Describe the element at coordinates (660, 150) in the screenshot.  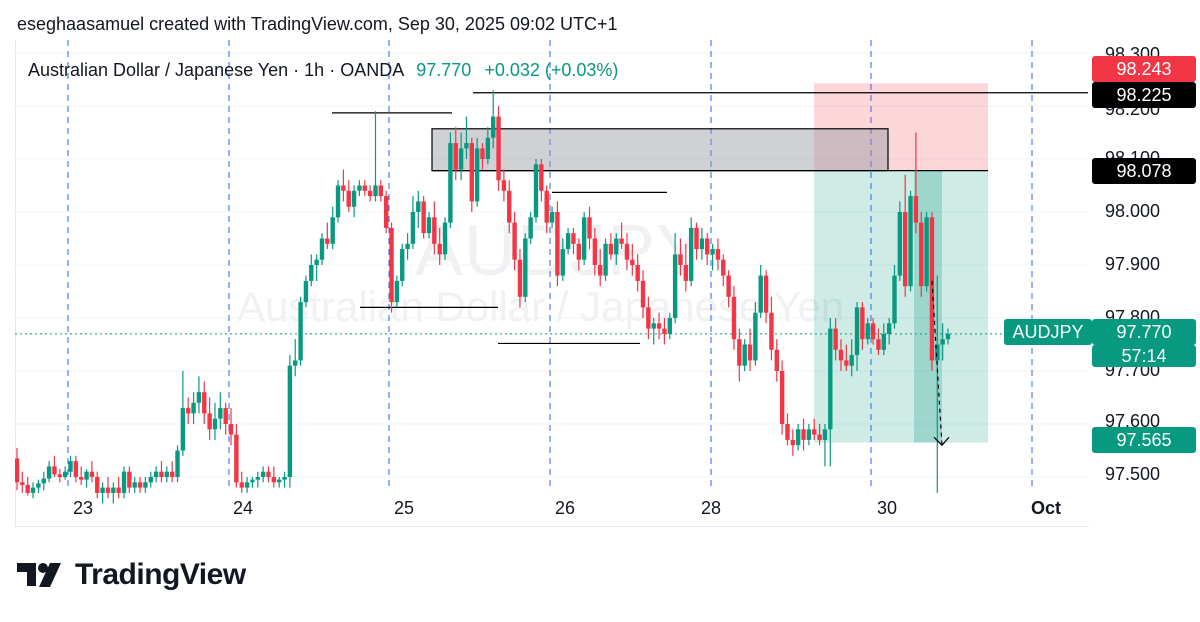
I see `supply-zone-box` at that location.